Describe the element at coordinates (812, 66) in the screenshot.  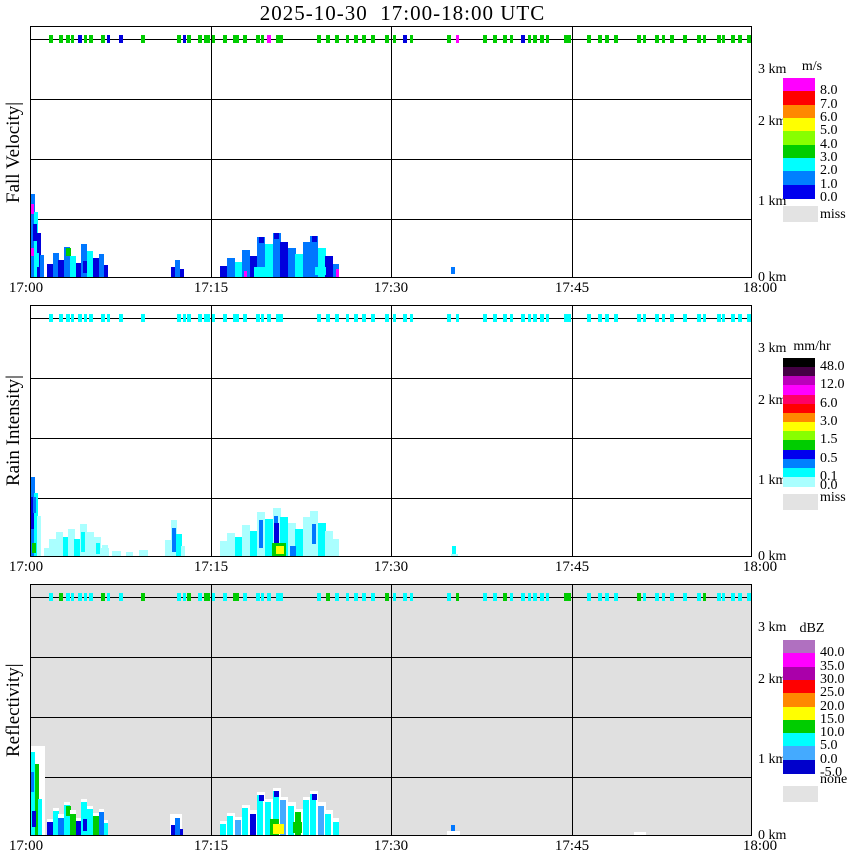
I see `legend-unit-label: m/s` at that location.